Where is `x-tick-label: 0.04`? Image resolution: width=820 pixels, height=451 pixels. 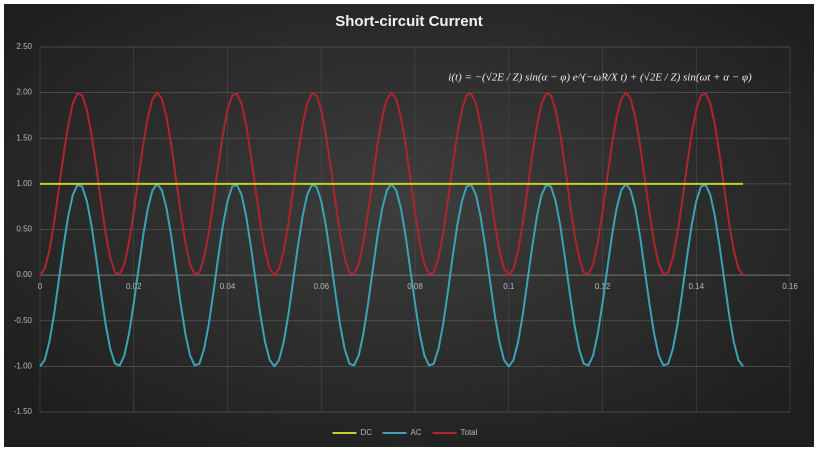
x-tick-label: 0.04 is located at coordinates (228, 286).